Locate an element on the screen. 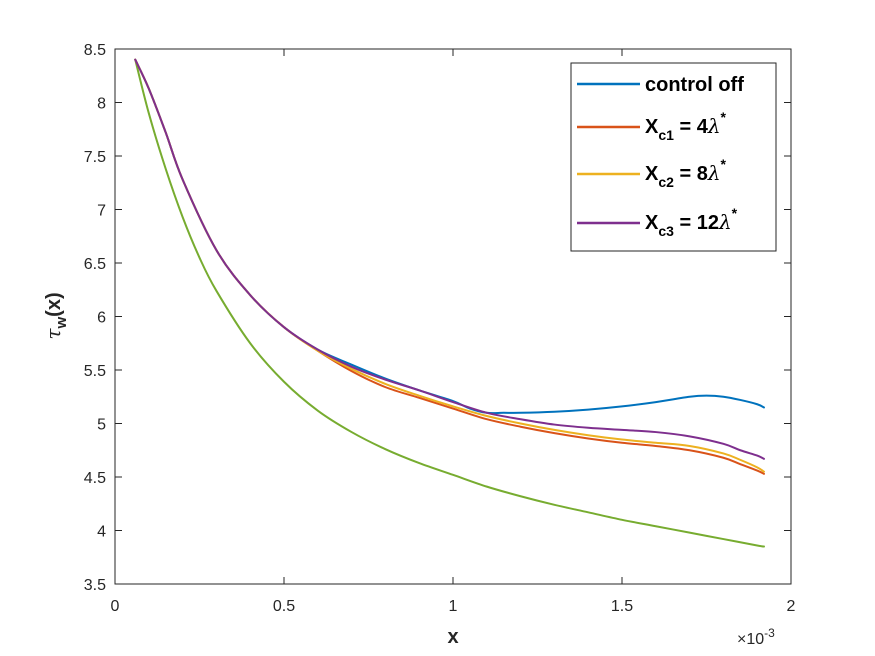 Image resolution: width=875 pixels, height=656 pixels. y-tick-label-0: 3.5 is located at coordinates (95, 585).